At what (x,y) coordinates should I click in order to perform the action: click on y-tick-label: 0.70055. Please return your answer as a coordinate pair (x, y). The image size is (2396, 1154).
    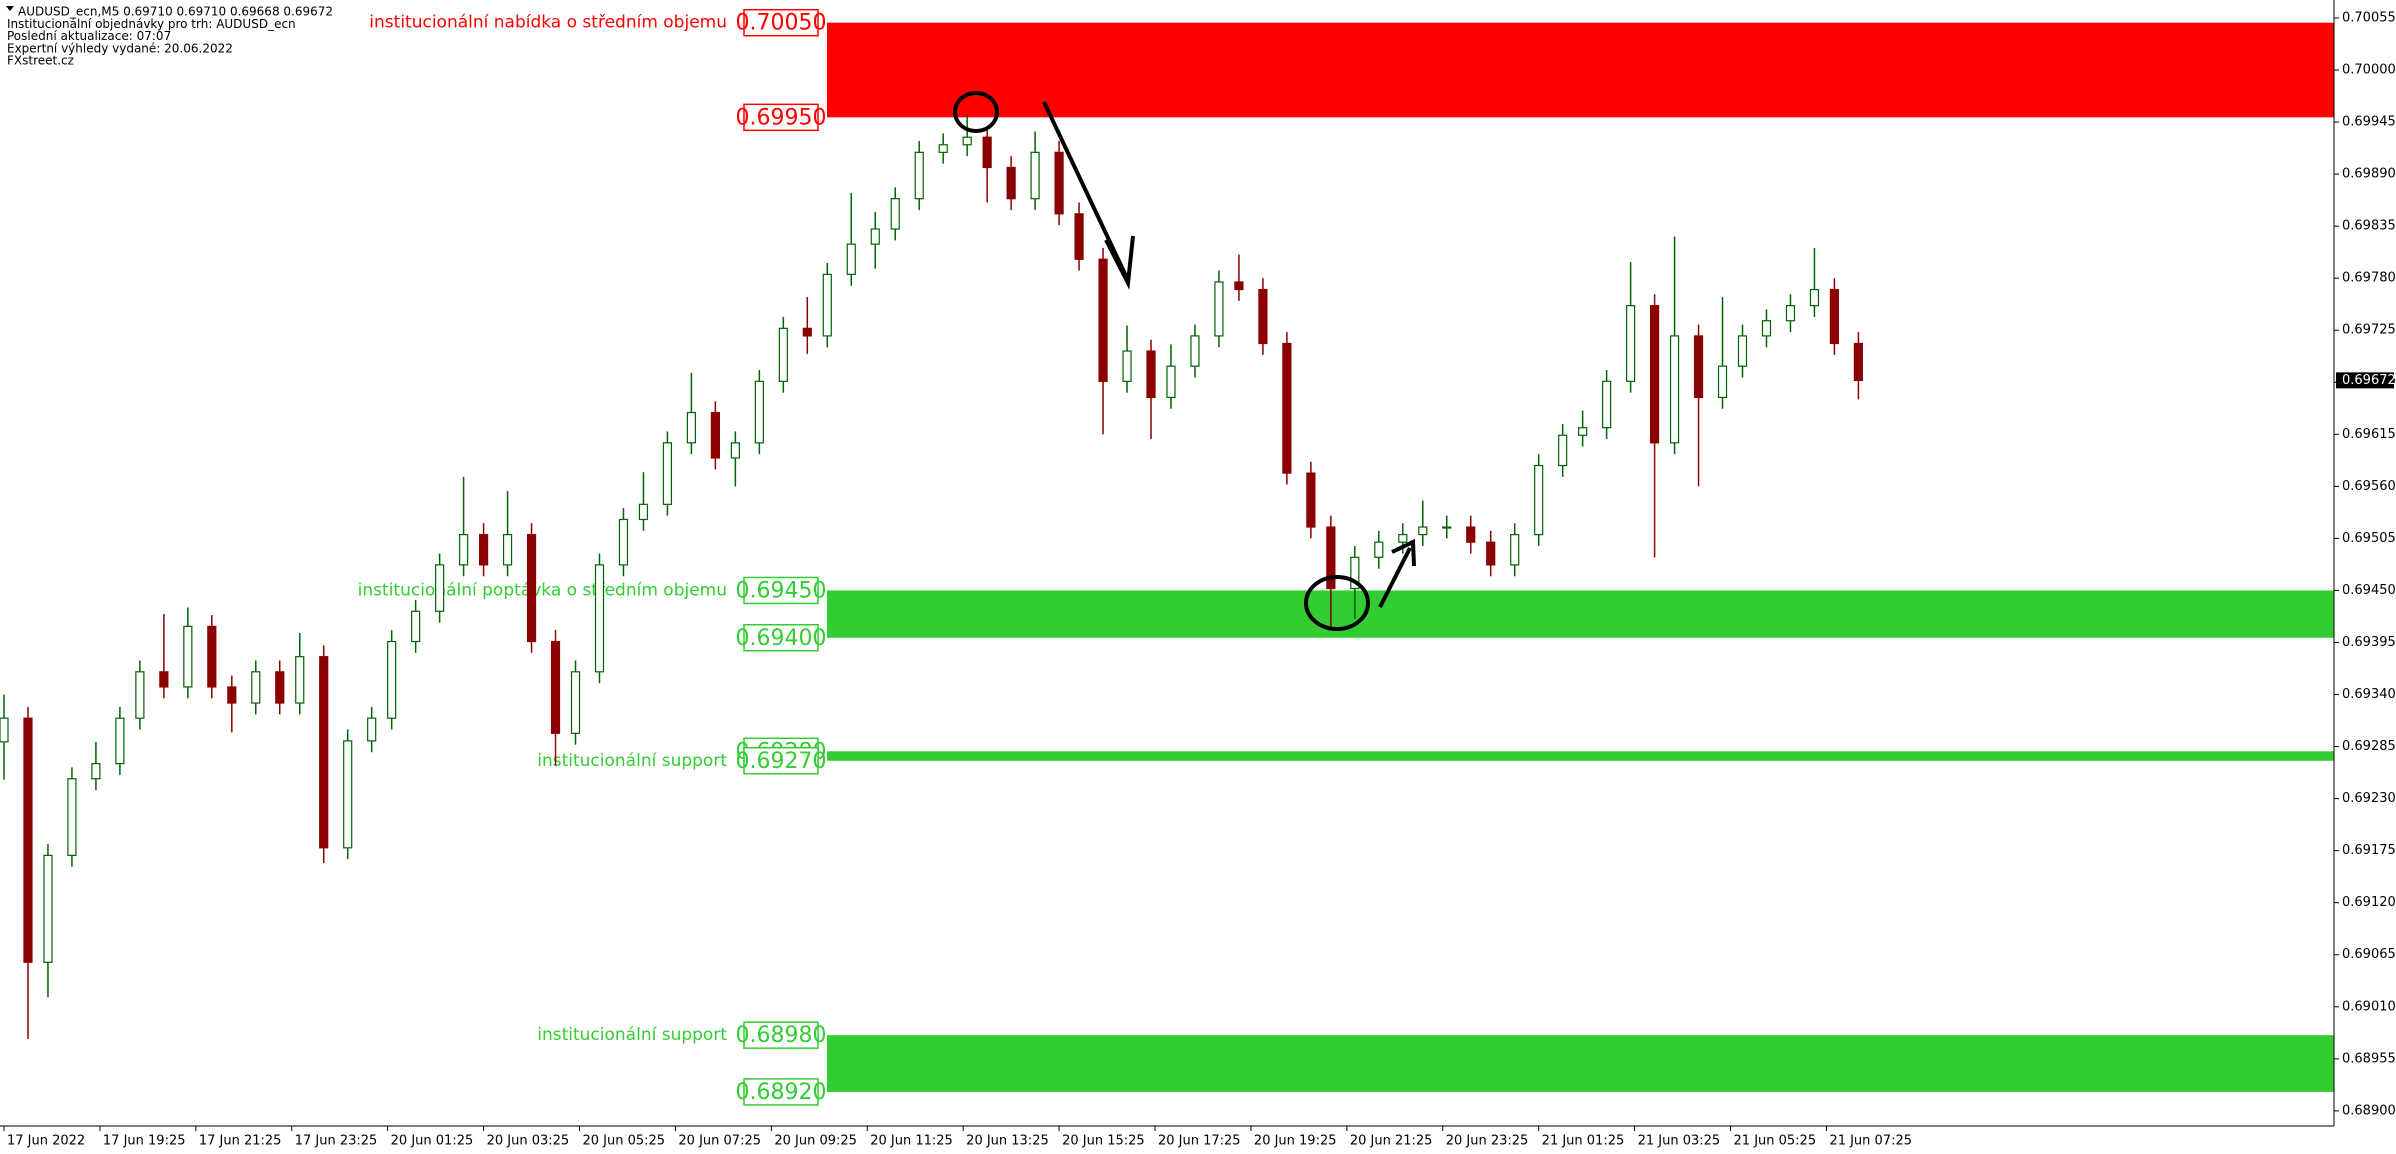
    Looking at the image, I should click on (2369, 17).